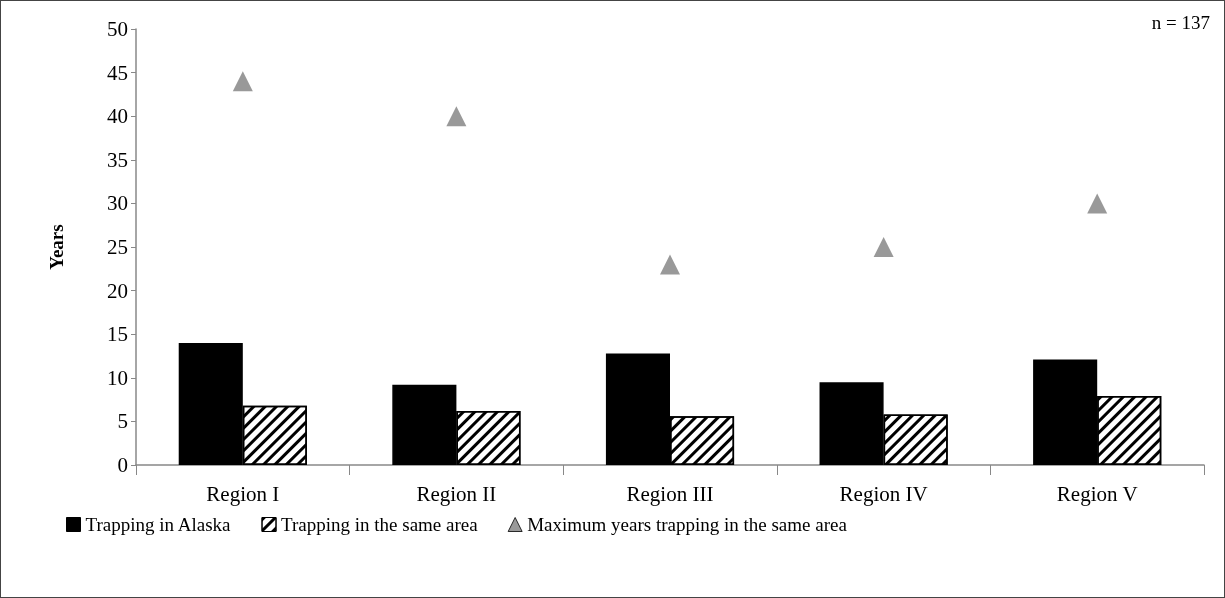 The image size is (1225, 598). I want to click on y-tick-label: 0, so click(122, 465).